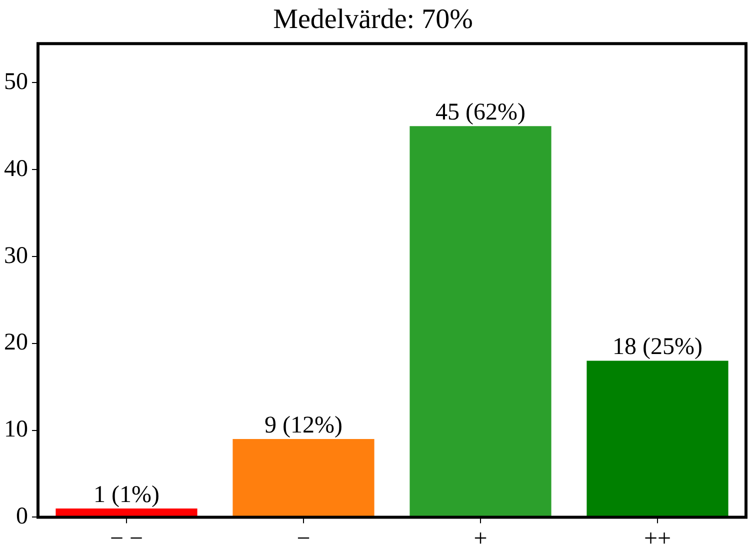  I want to click on chart-title: Medelvärde: 70%, so click(373, 20).